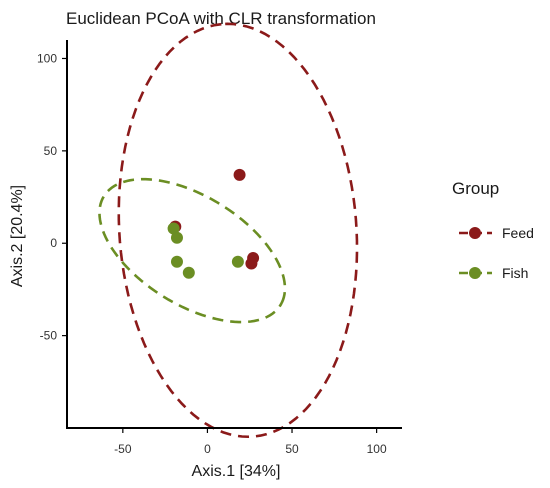  What do you see at coordinates (377, 449) in the screenshot?
I see `x-tick-label: 100` at bounding box center [377, 449].